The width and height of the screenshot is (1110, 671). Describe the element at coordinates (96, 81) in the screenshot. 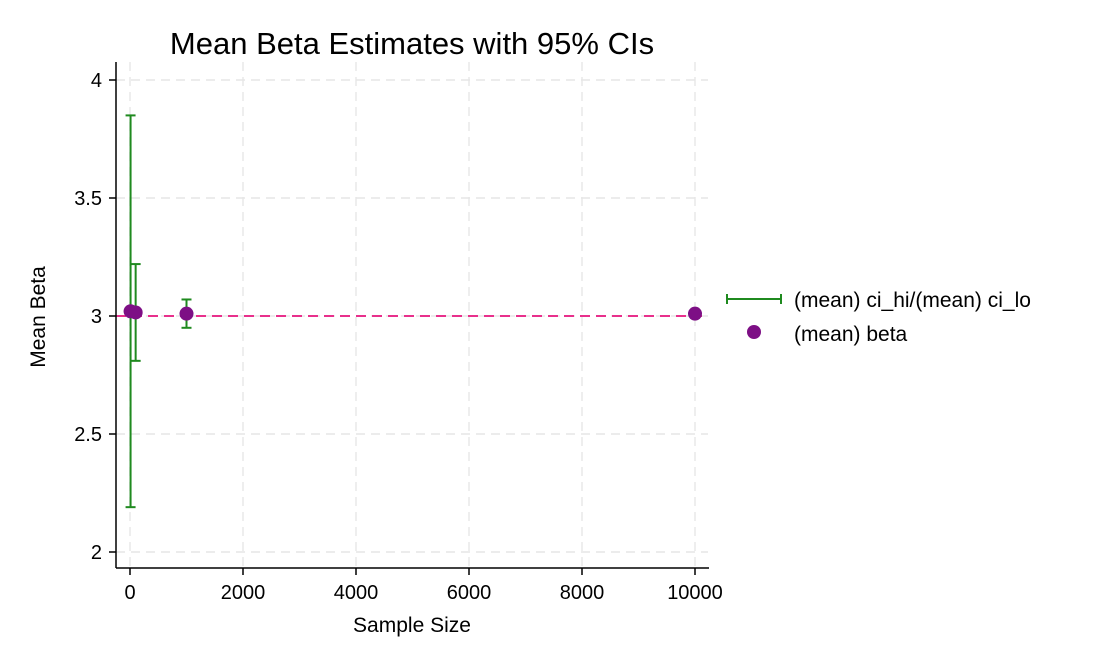

I see `y-tick-label-4: 4` at that location.